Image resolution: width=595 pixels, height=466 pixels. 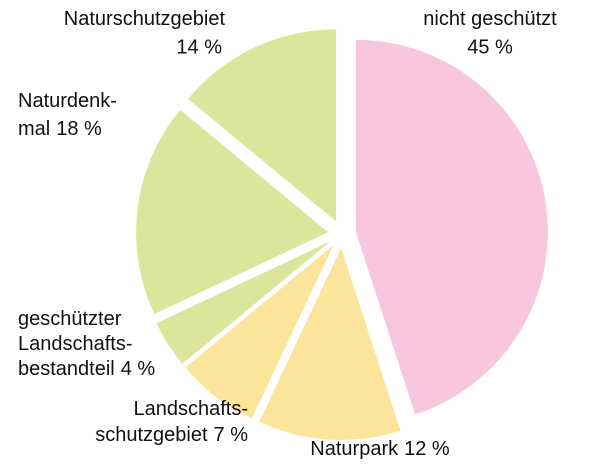 I want to click on value-label: 18 %, so click(x=79, y=129).